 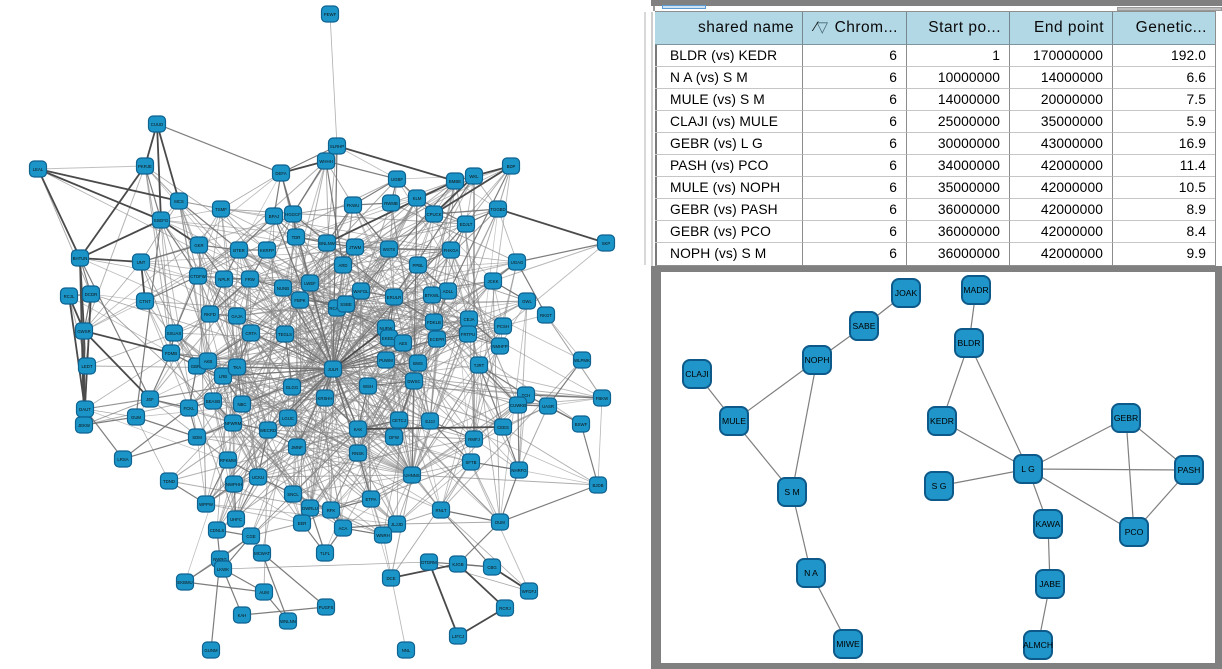 What do you see at coordinates (223, 376) in the screenshot?
I see `svg-text: LRB` at bounding box center [223, 376].